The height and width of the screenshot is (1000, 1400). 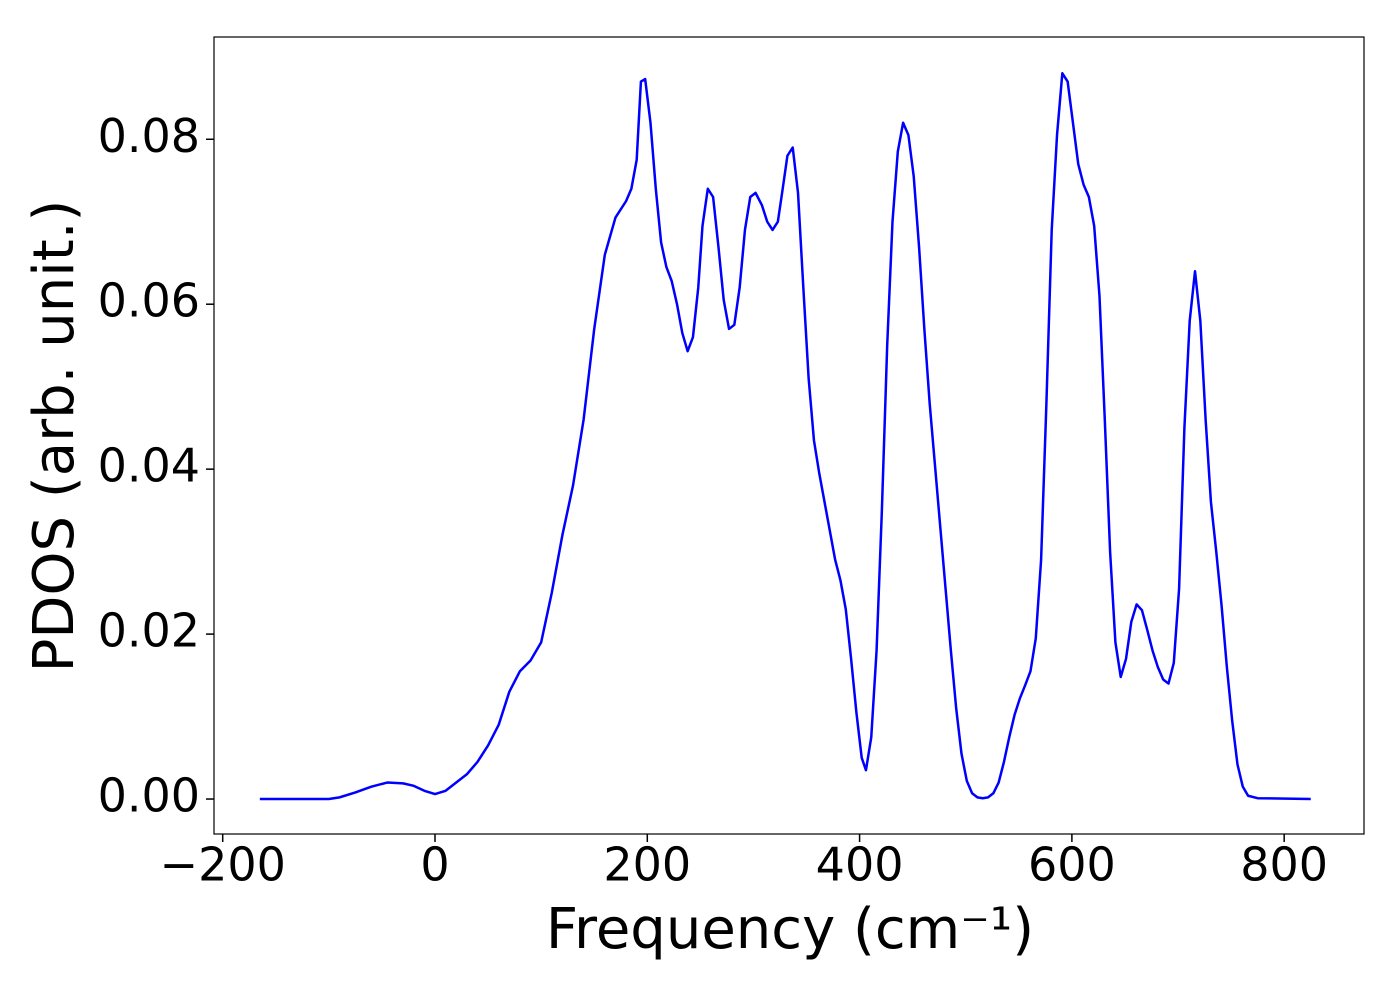 I want to click on x-axis-label: Frequency (cm⁻¹), so click(x=790, y=929).